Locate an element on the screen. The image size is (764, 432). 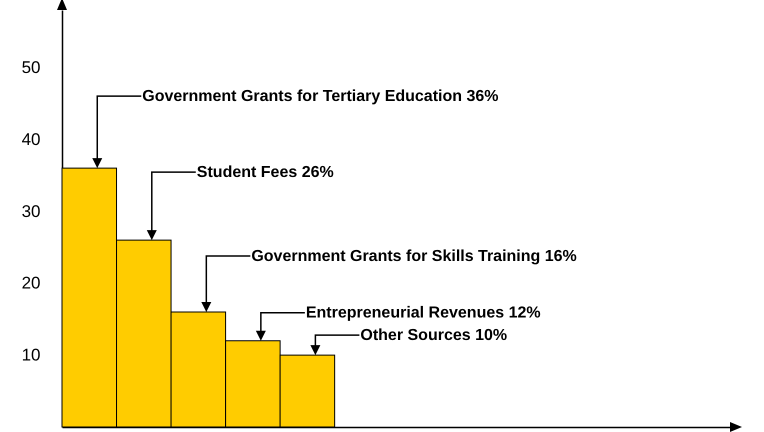
y-tick-label: 40 is located at coordinates (31, 139).